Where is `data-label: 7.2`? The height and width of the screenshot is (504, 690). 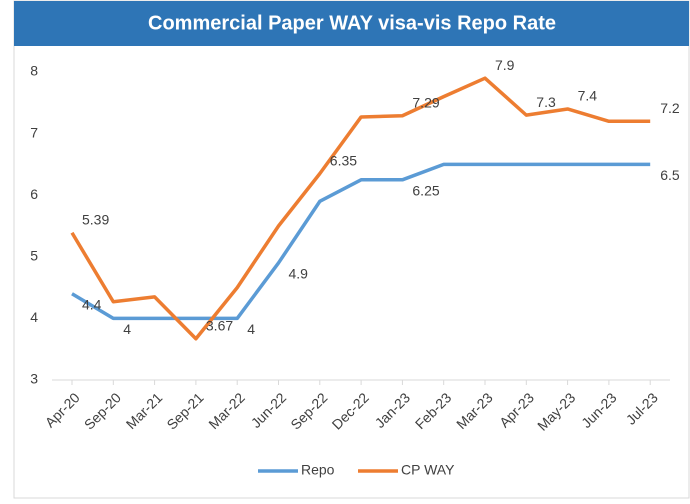 data-label: 7.2 is located at coordinates (670, 108).